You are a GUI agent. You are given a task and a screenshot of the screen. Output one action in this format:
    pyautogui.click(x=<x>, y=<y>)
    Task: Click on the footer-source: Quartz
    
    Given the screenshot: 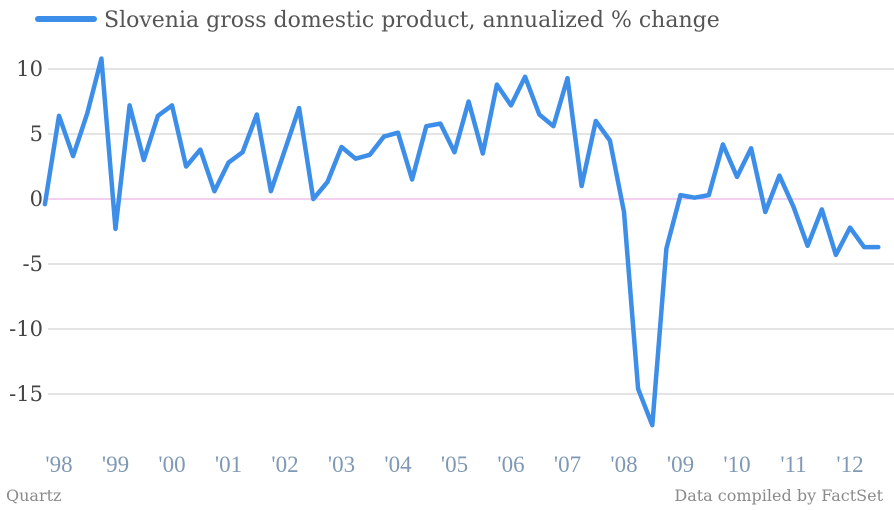 What is the action you would take?
    pyautogui.click(x=33, y=495)
    